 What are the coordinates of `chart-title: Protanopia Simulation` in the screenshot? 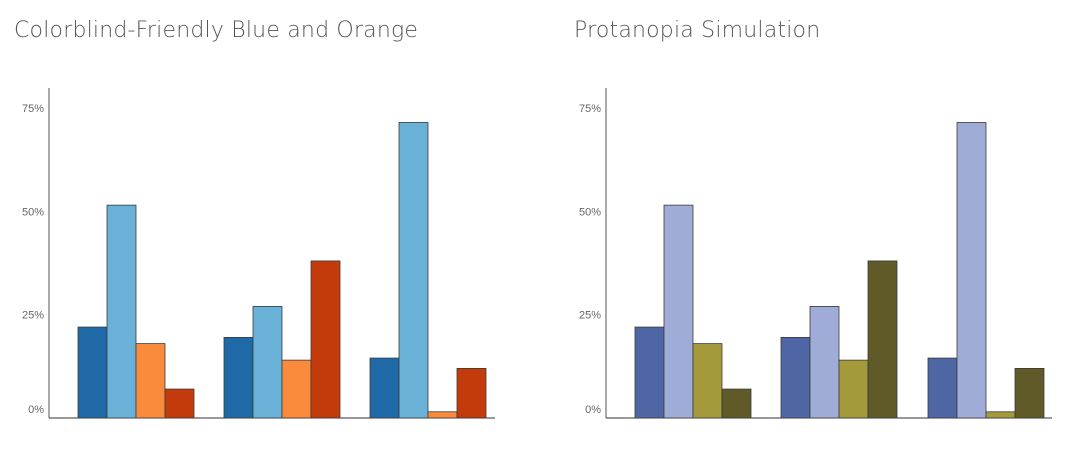 It's located at (697, 30).